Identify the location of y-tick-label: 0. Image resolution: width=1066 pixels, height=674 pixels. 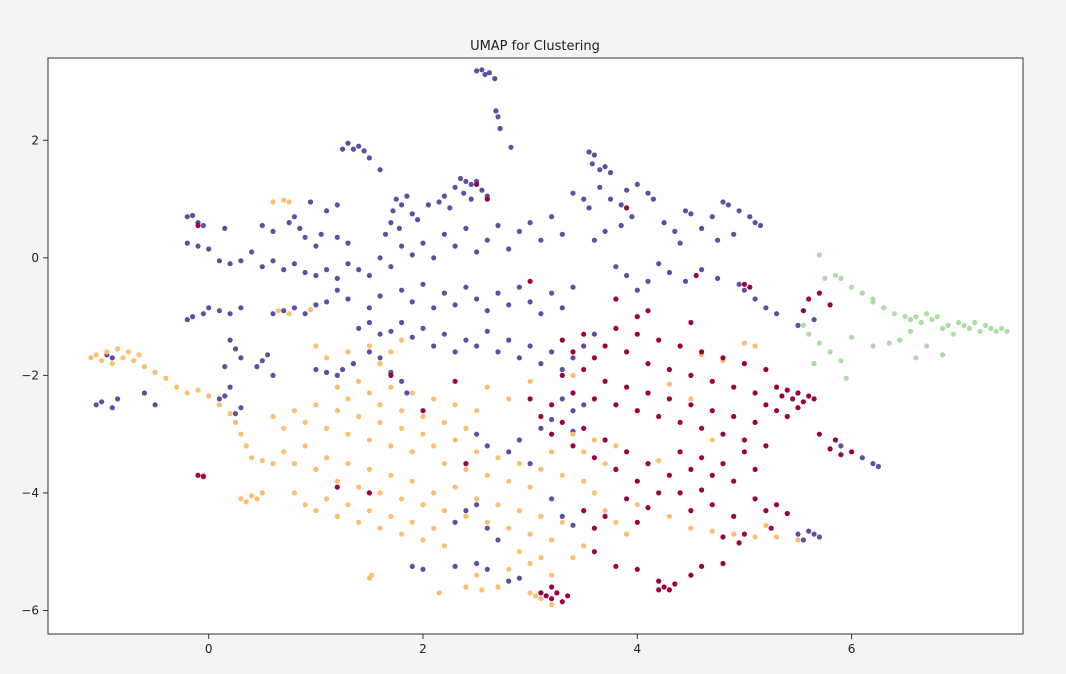
(35, 258).